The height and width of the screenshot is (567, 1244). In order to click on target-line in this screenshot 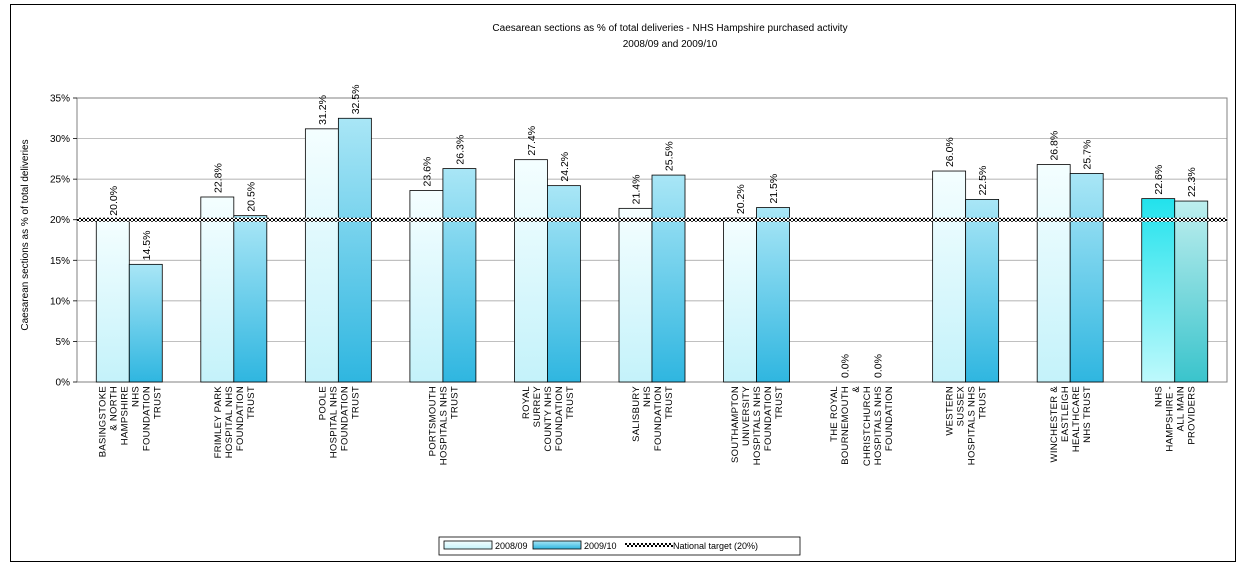, I will do `click(652, 219)`.